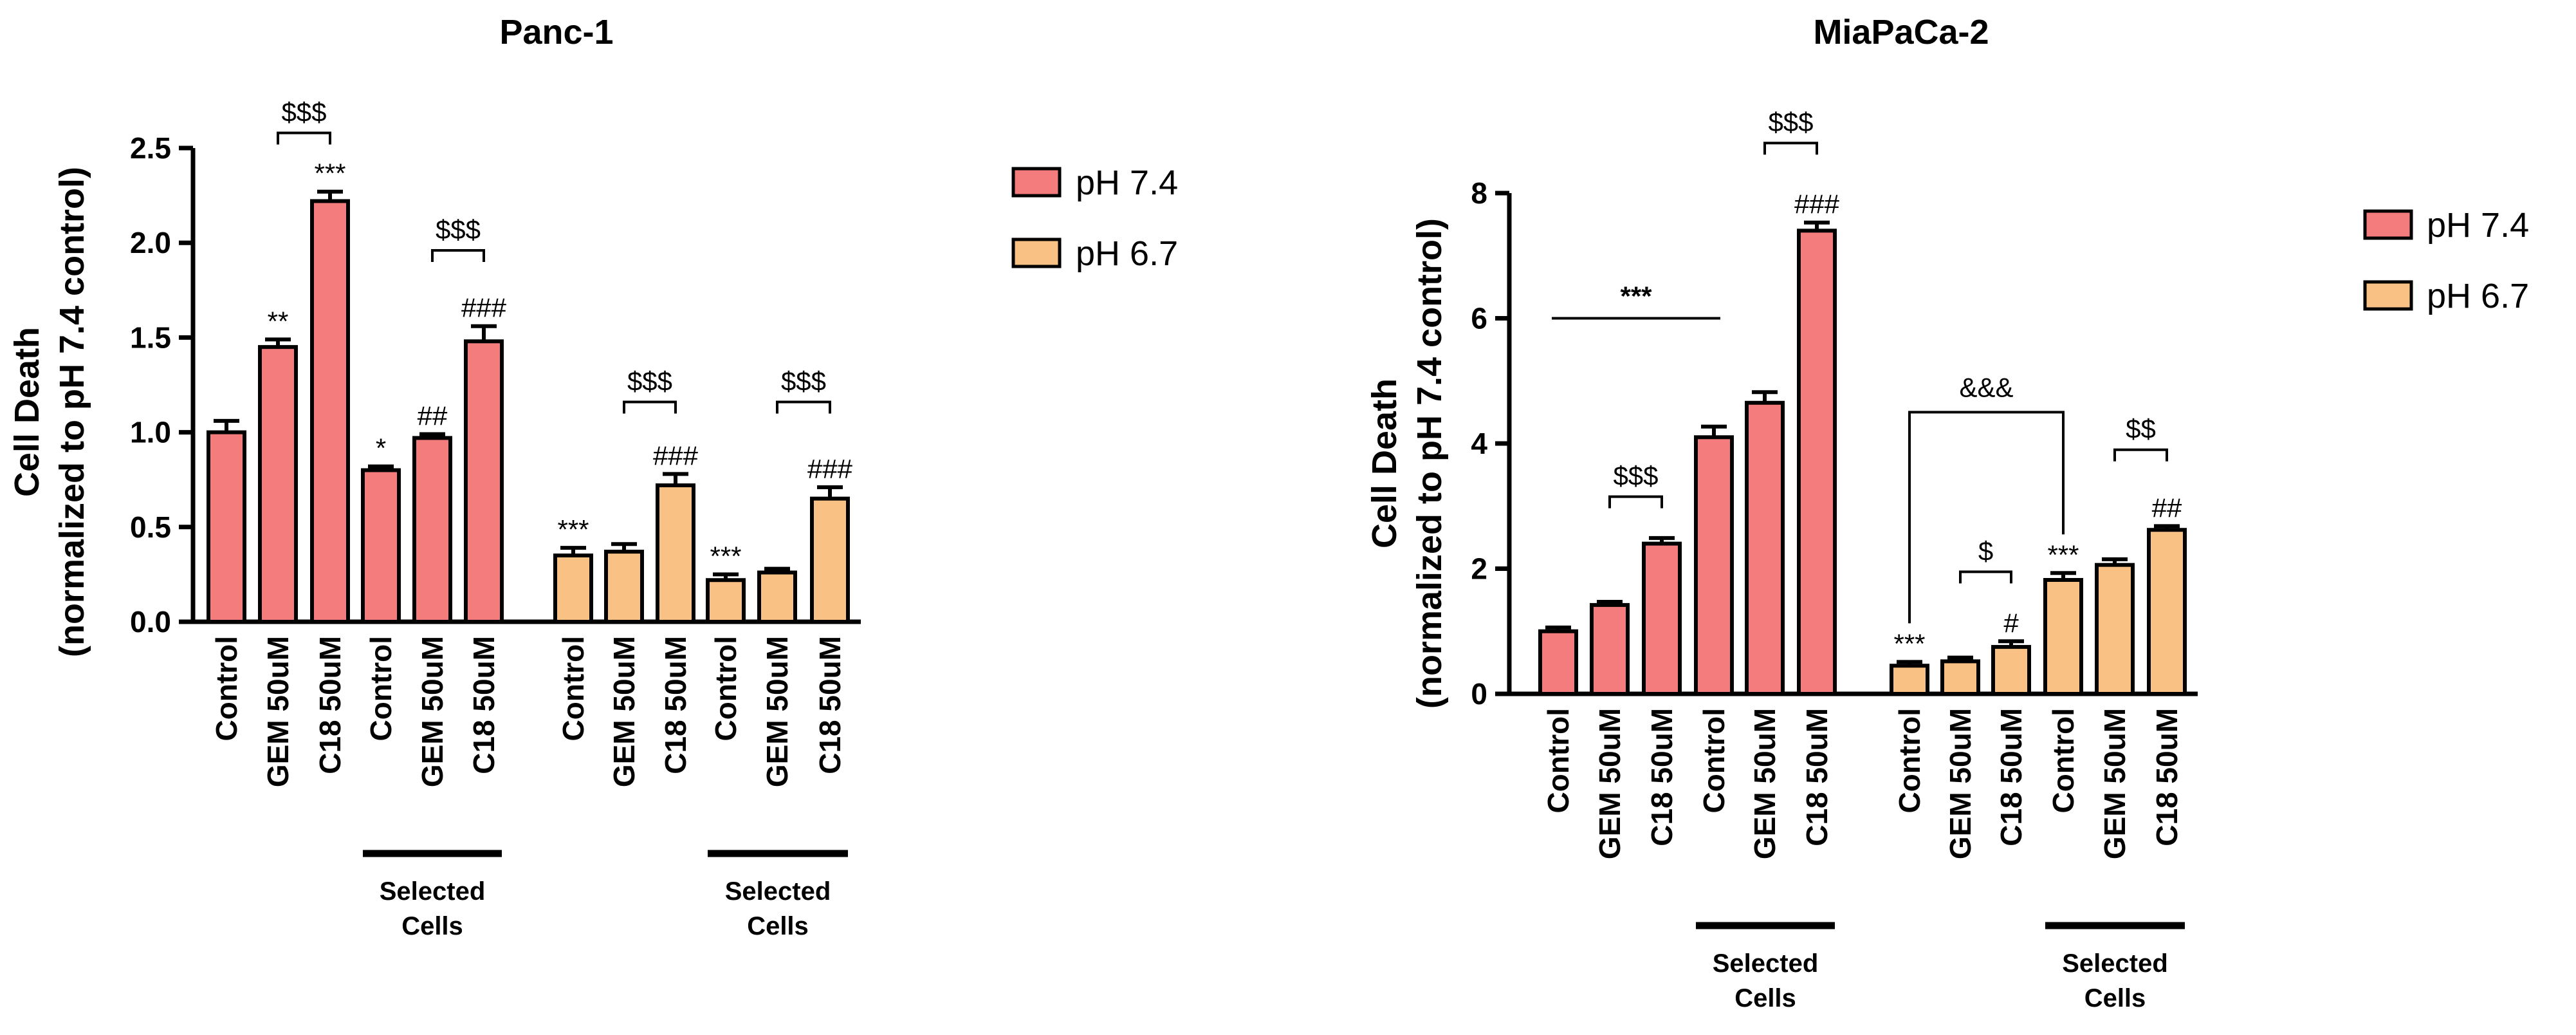 This screenshot has height=1035, width=2576. I want to click on y-tick-label: 0, so click(1479, 694).